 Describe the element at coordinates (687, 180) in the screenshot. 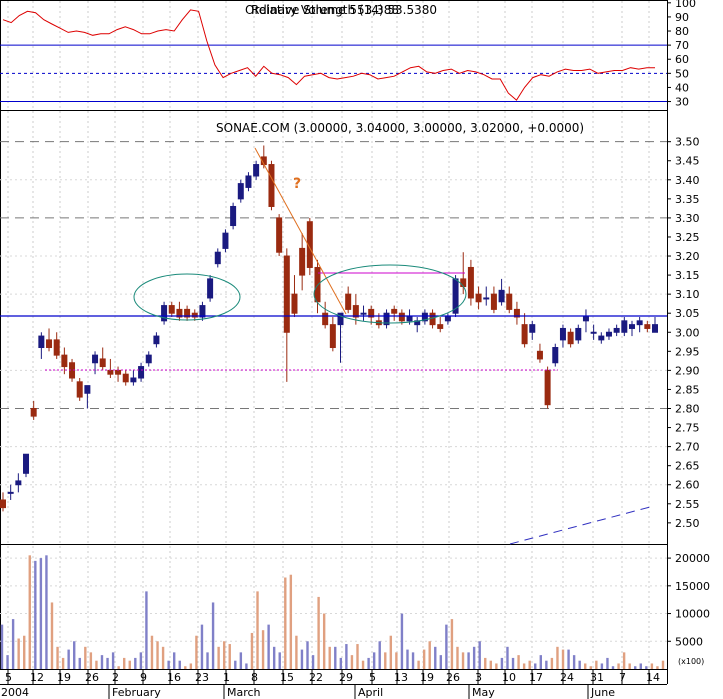

I see `price-tick-label-2: 3.40` at that location.